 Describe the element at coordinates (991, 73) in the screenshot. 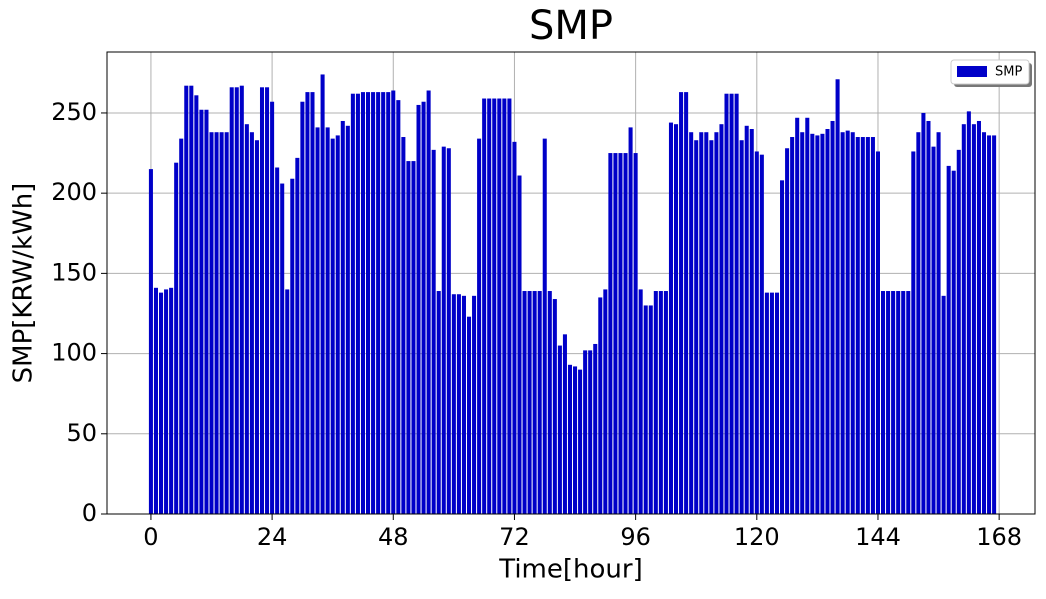

I see `legend: SMP` at that location.